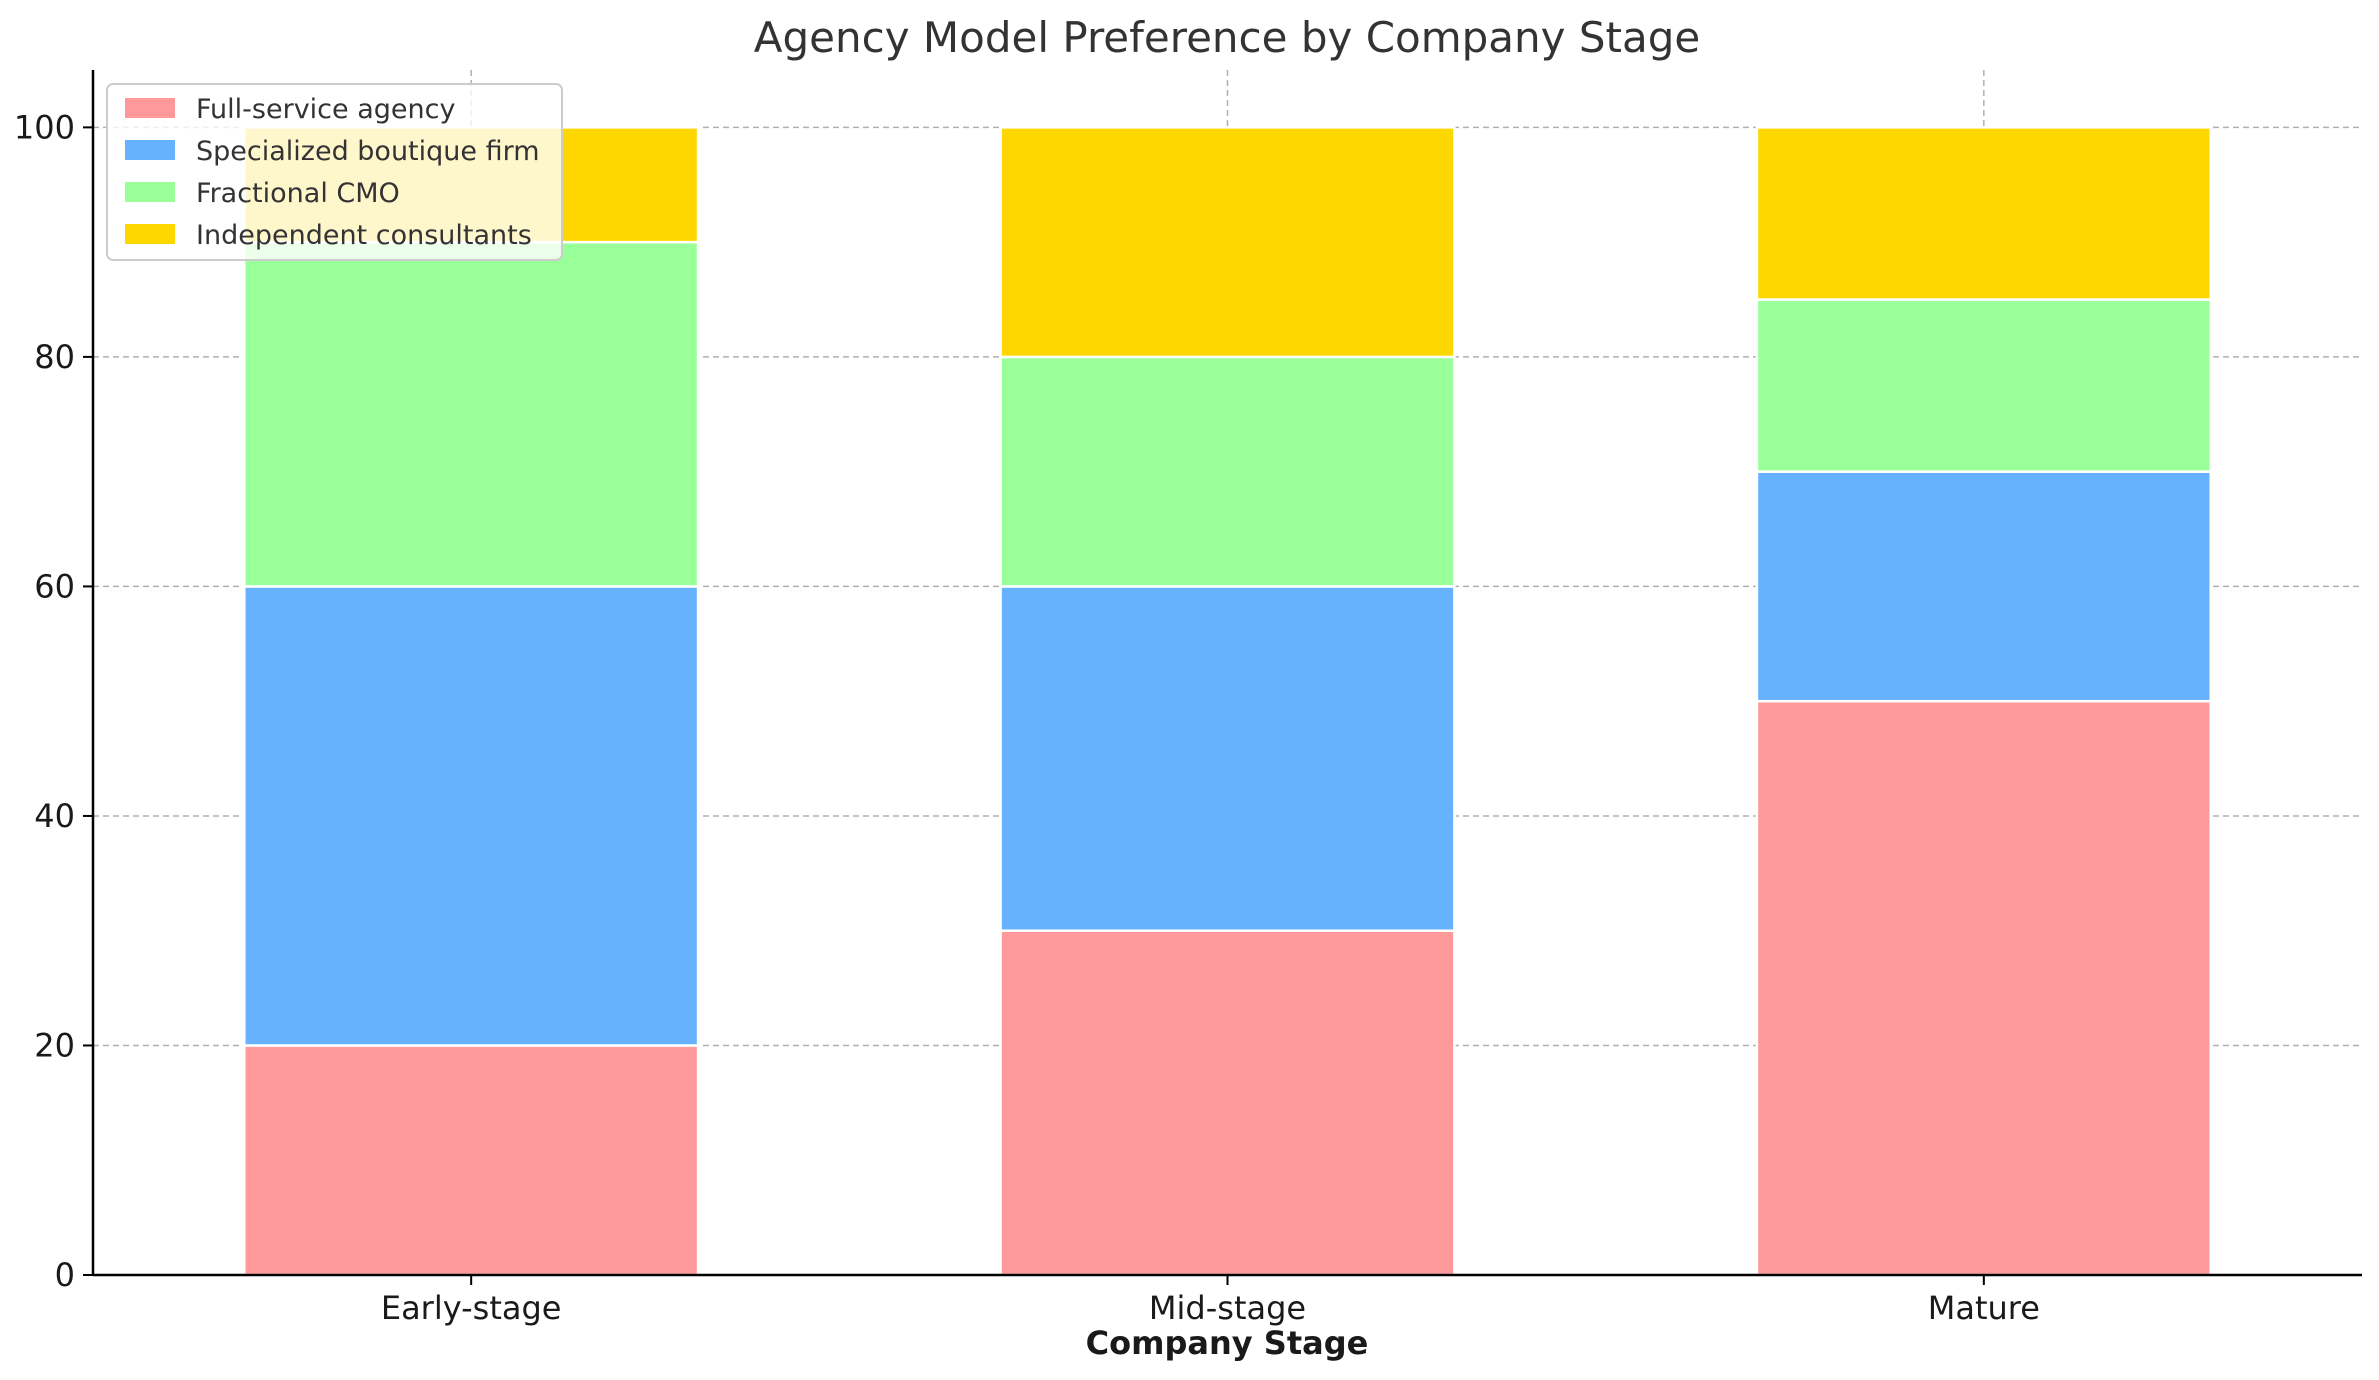 This screenshot has width=2379, height=1380. Describe the element at coordinates (325, 109) in the screenshot. I see `legend-label: Full-service agency` at that location.